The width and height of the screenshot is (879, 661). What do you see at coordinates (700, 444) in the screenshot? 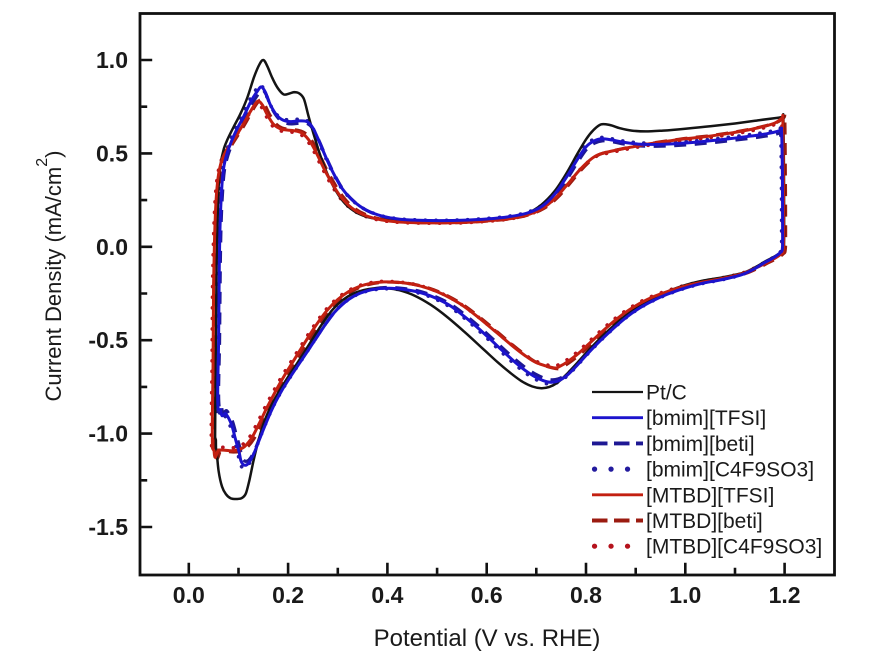
I see `svg-text: [bmim][beti]` at bounding box center [700, 444].